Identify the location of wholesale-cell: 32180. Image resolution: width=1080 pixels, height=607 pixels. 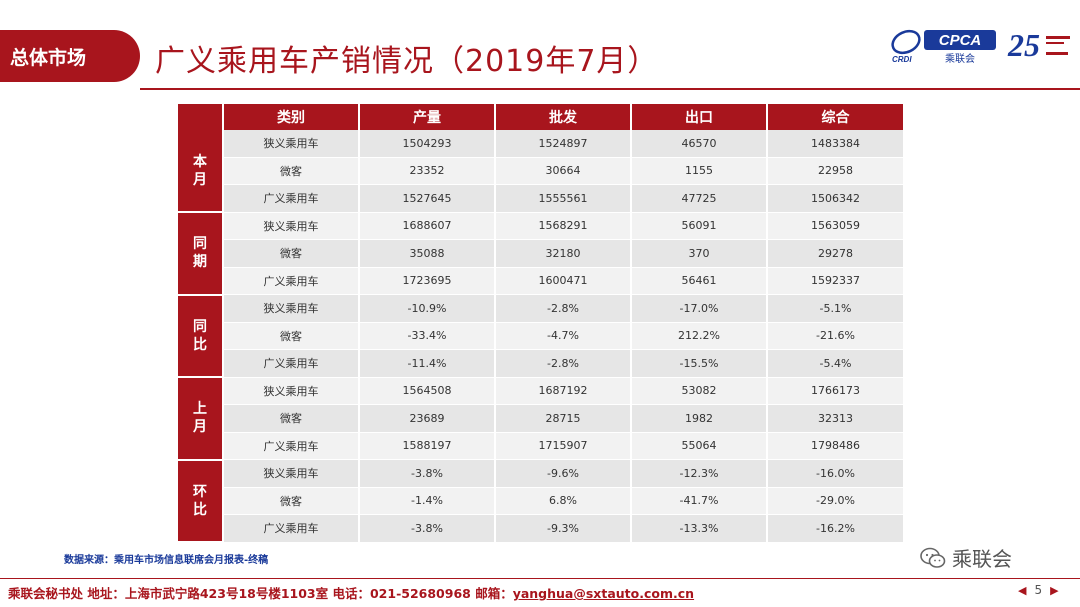
(563, 253).